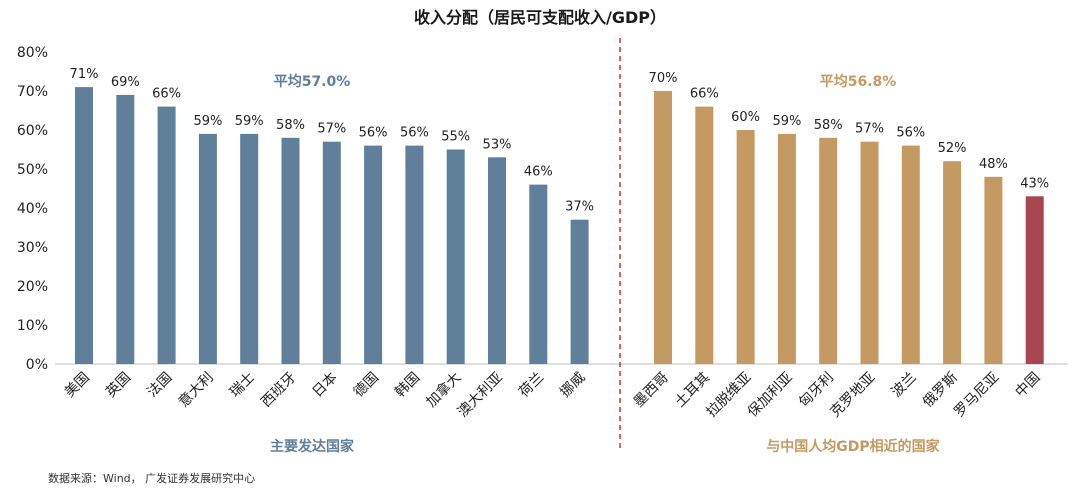 The image size is (1080, 496). Describe the element at coordinates (196, 390) in the screenshot. I see `x-tick-label: 意大利` at that location.